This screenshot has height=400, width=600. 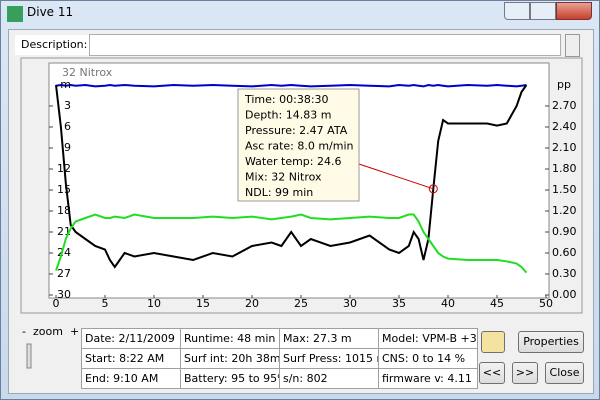 What do you see at coordinates (564, 273) in the screenshot?
I see `y2-tick-label: 0.30` at bounding box center [564, 273].